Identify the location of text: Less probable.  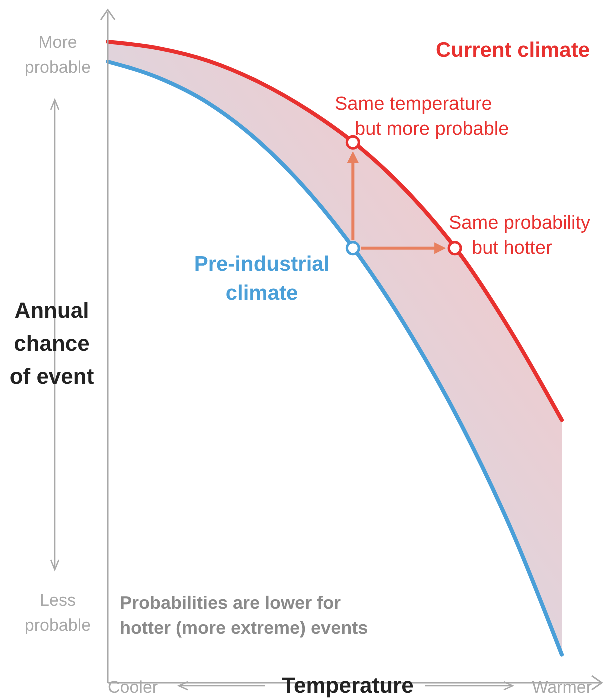
(58, 613).